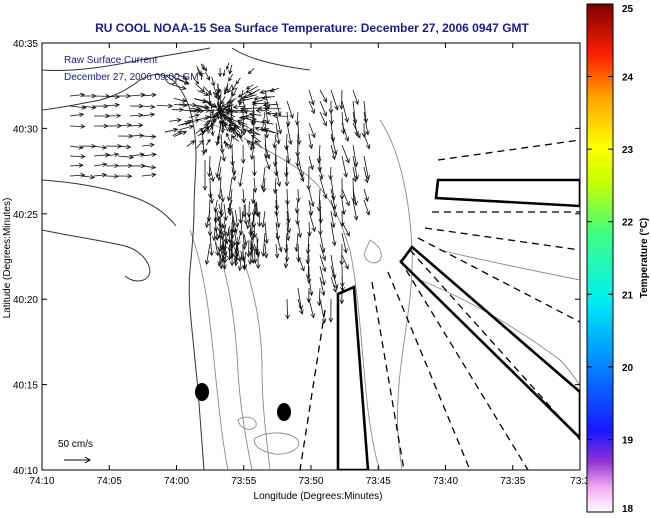 The height and width of the screenshot is (518, 651). What do you see at coordinates (25, 386) in the screenshot?
I see `y-tick-label: 40:15` at bounding box center [25, 386].